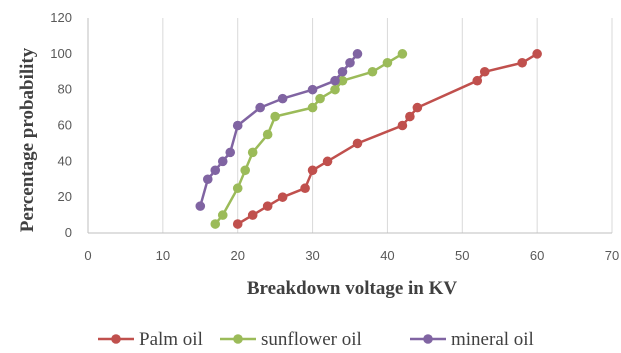  I want to click on x-tick-label: 10, so click(163, 255).